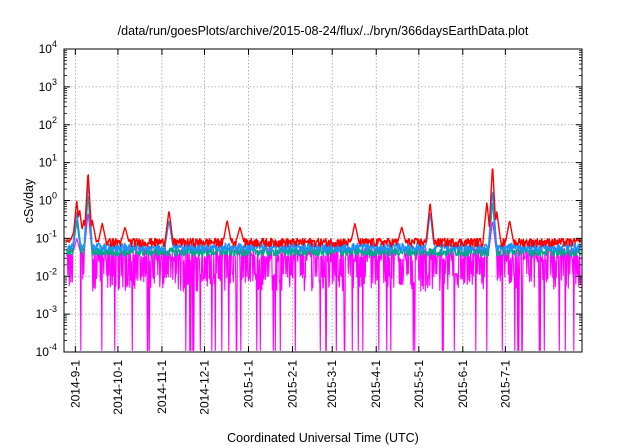 The width and height of the screenshot is (640, 448). I want to click on x-tick-label: 2015-1-1, so click(248, 384).